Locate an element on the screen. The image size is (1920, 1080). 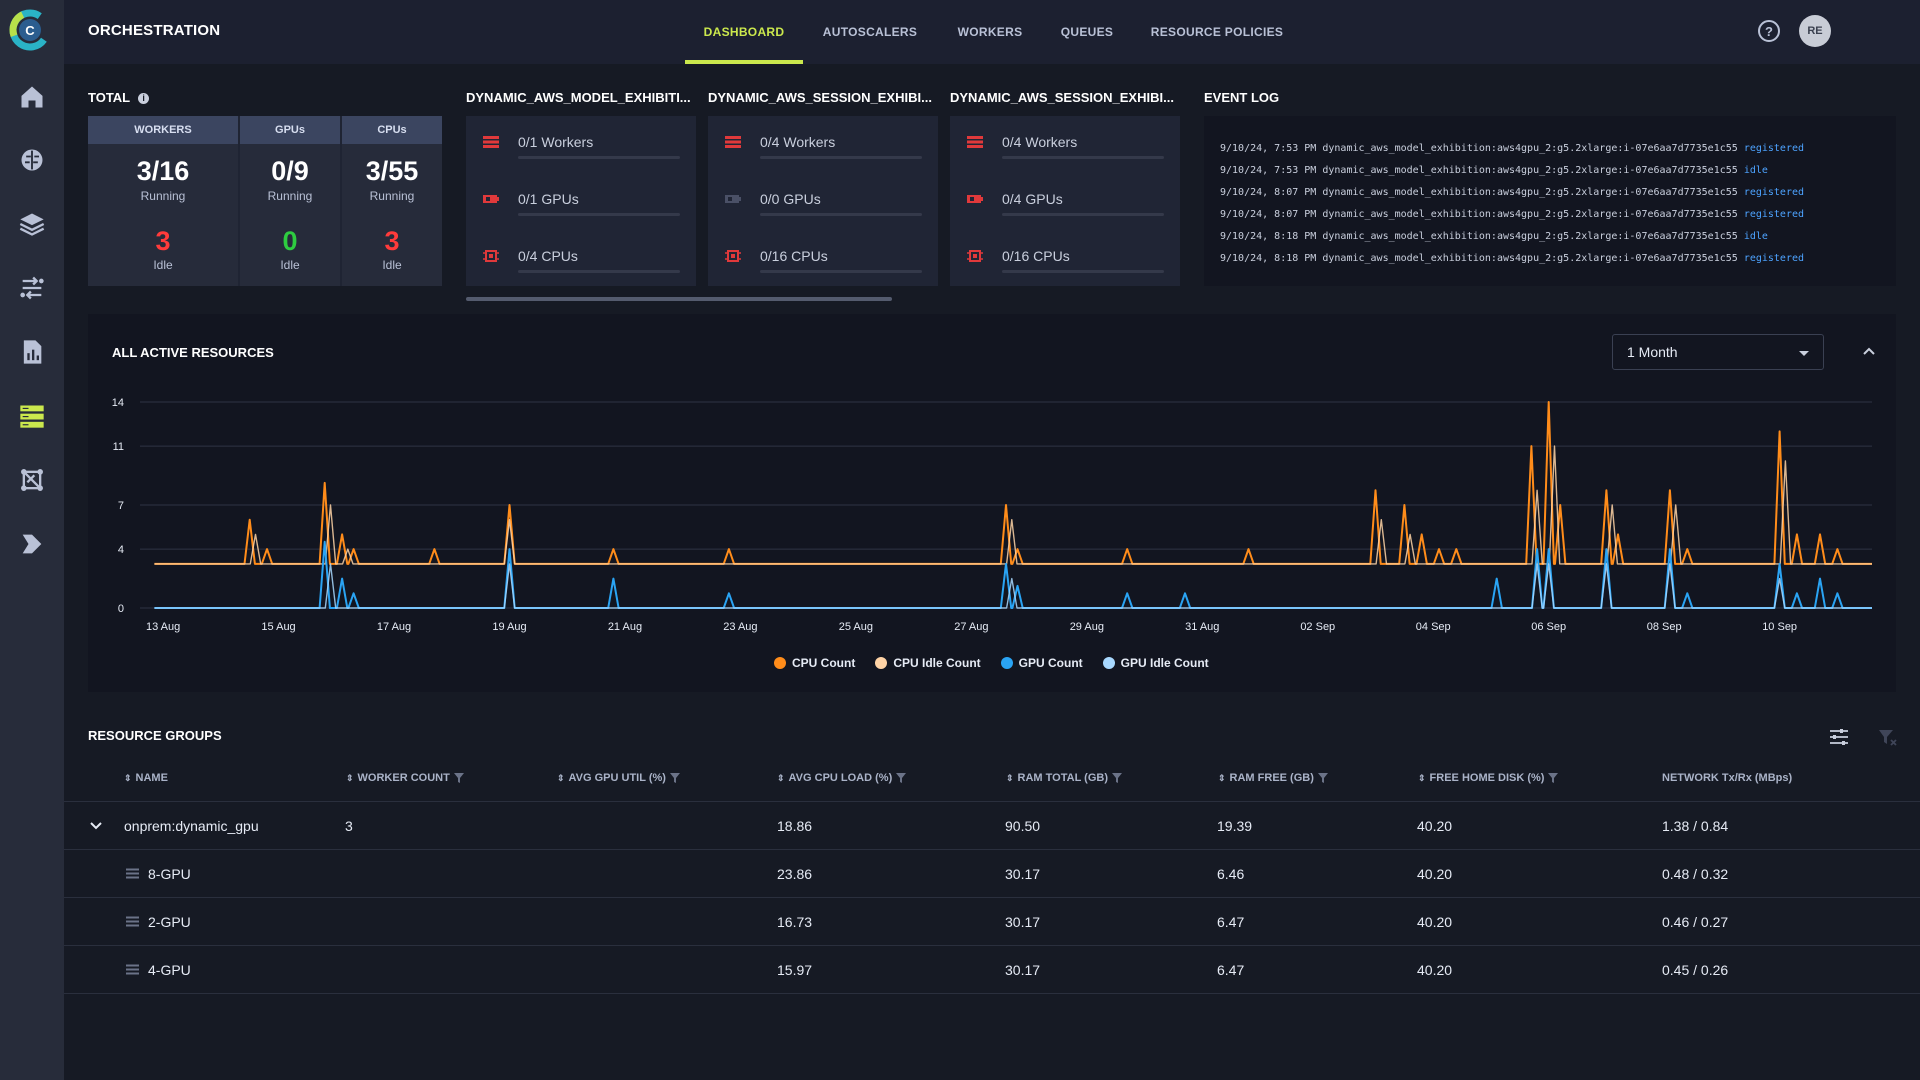
col-header: ⇕ RAM TOTAL (GB) is located at coordinates (1064, 778).